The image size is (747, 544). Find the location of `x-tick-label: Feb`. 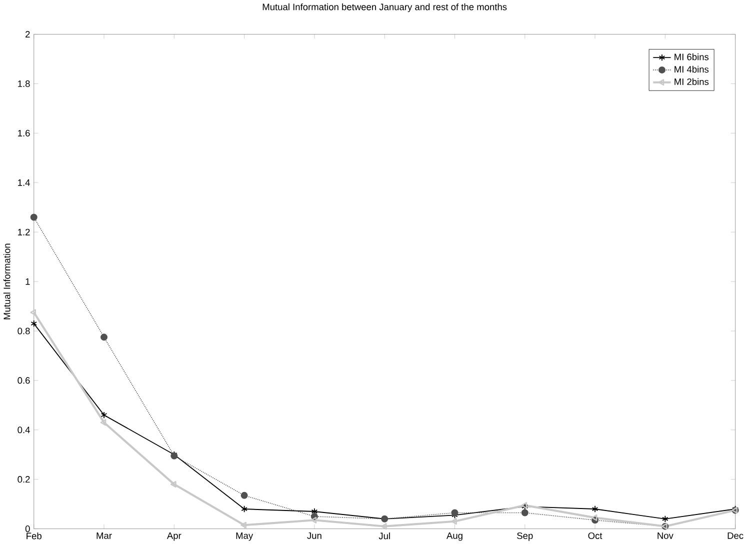

x-tick-label: Feb is located at coordinates (34, 536).